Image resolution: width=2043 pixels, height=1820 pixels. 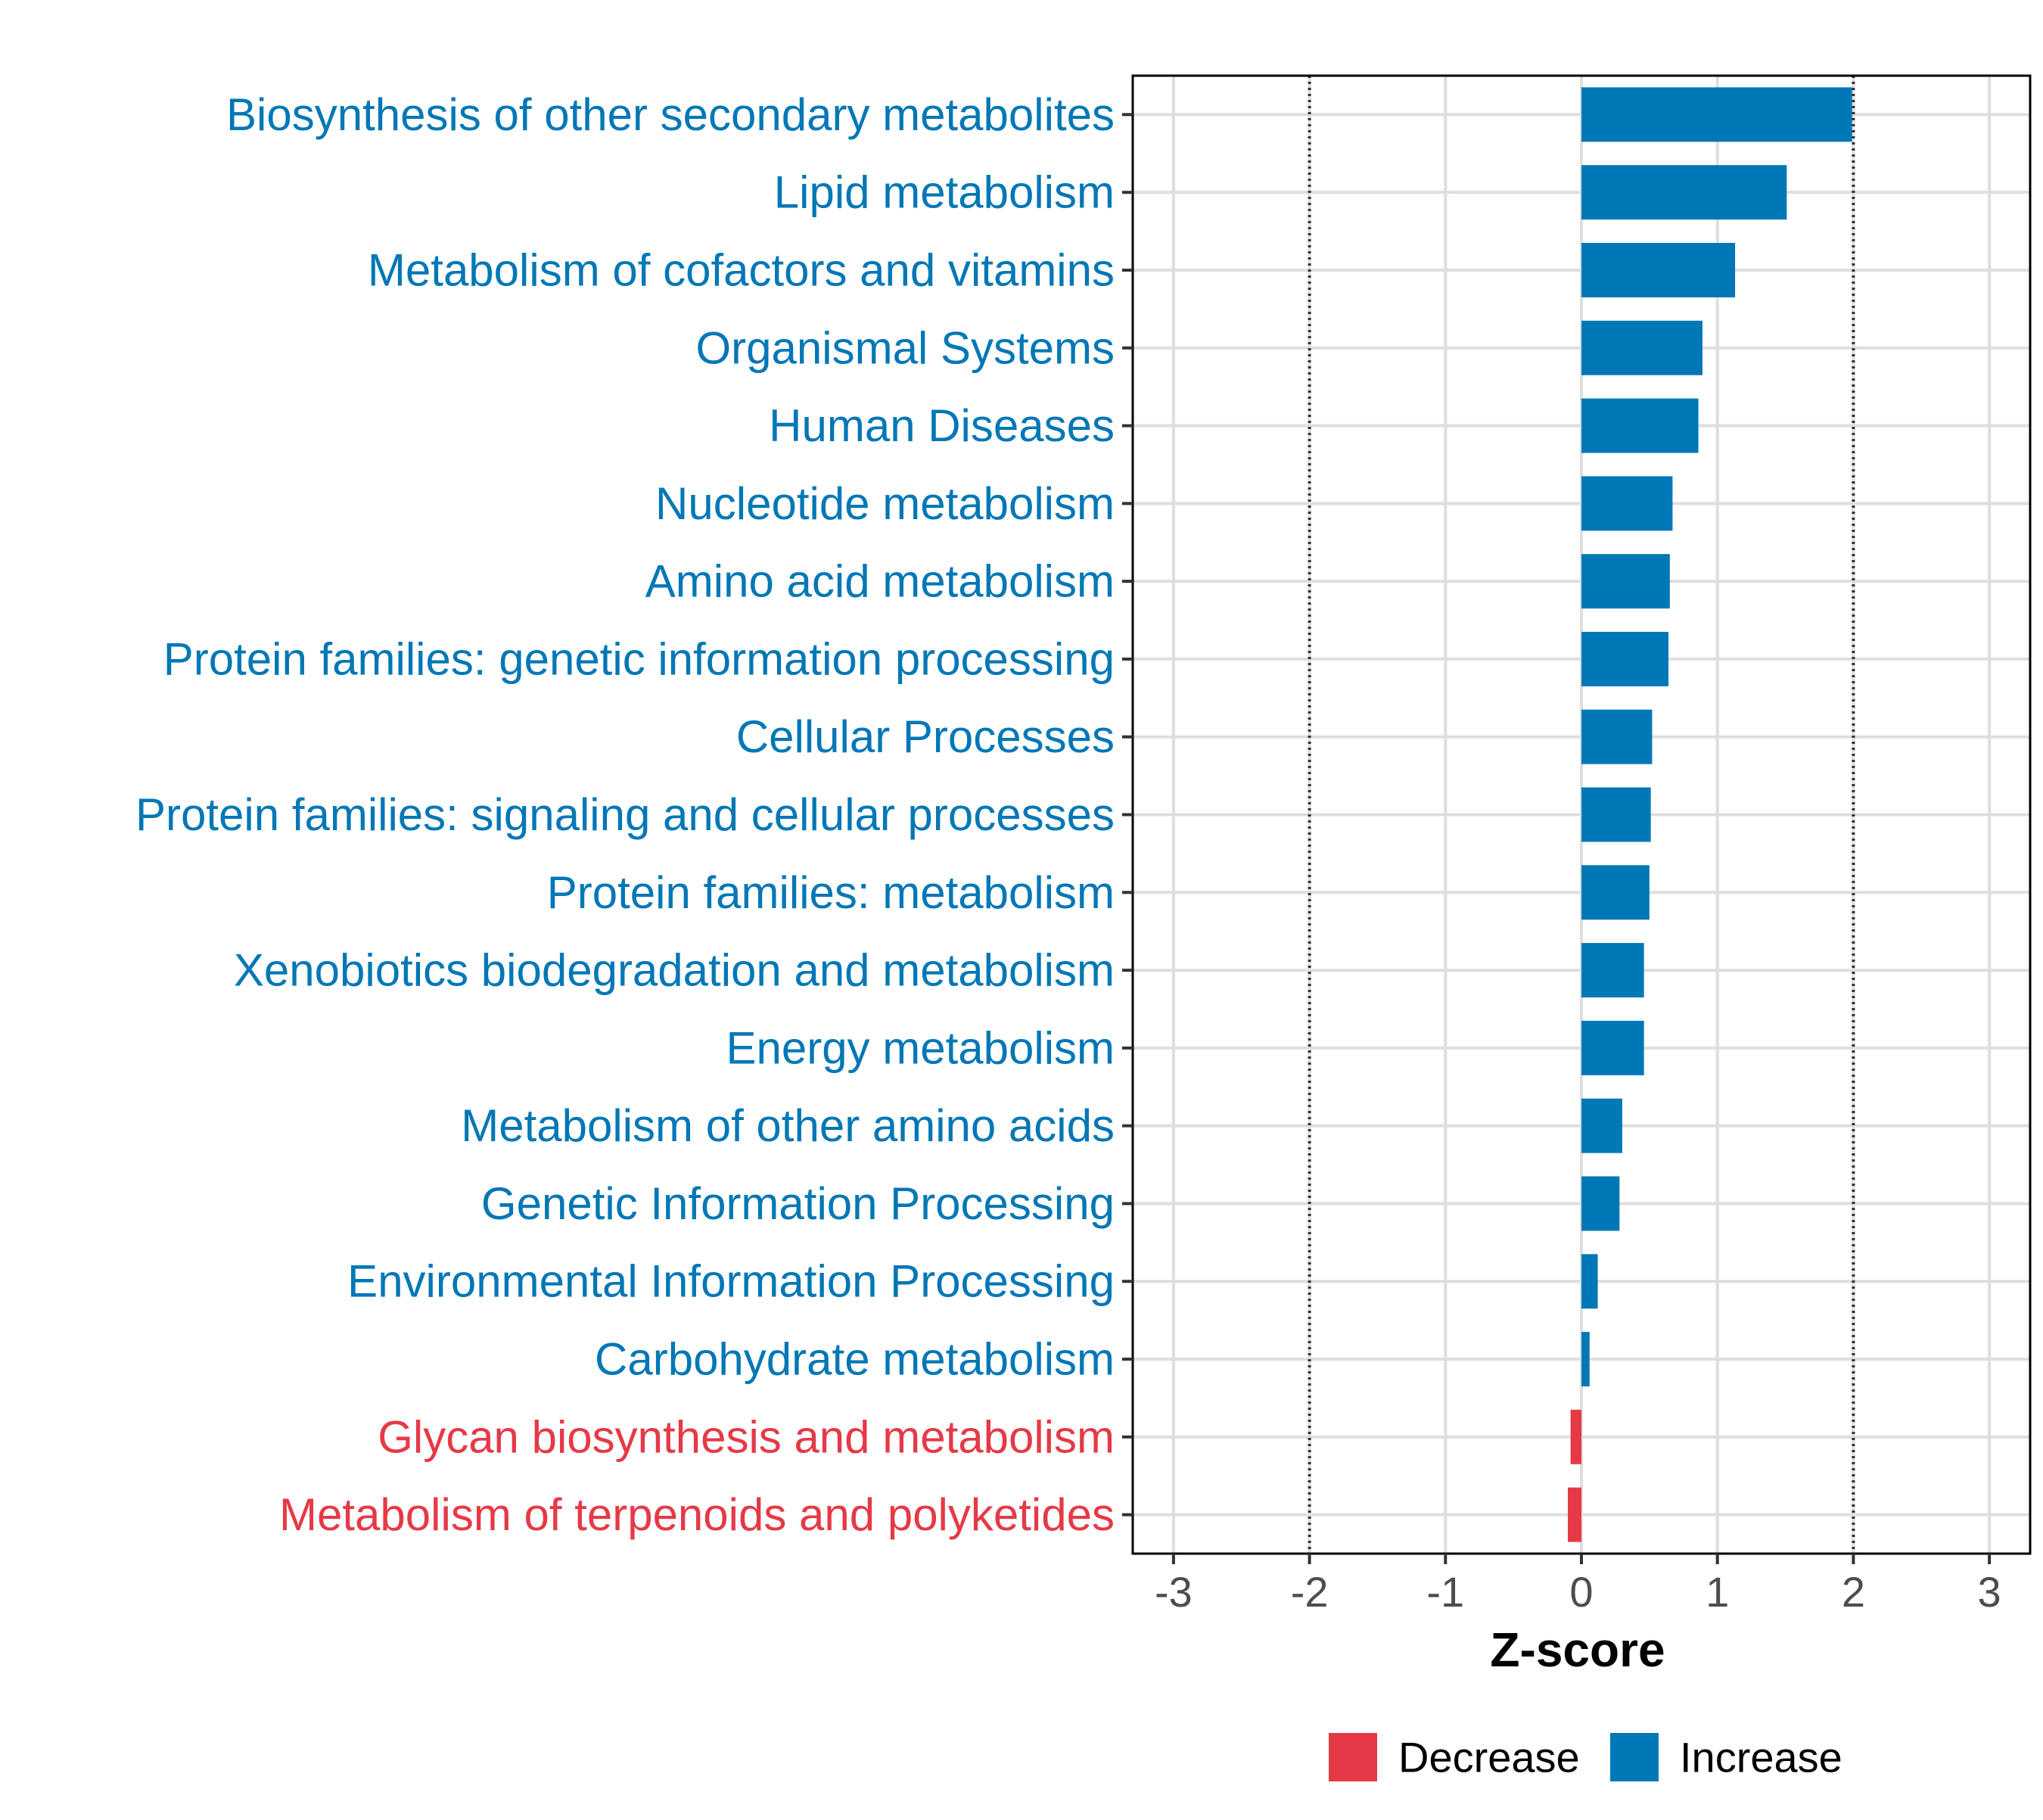 What do you see at coordinates (831, 892) in the screenshot?
I see `category-label: Protein families: metabolism` at bounding box center [831, 892].